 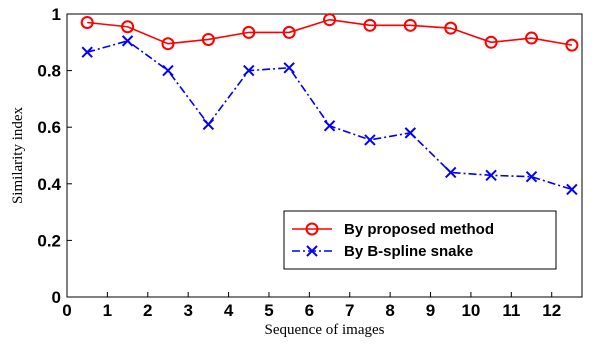 I want to click on x-tick-label: 4, so click(x=229, y=310).